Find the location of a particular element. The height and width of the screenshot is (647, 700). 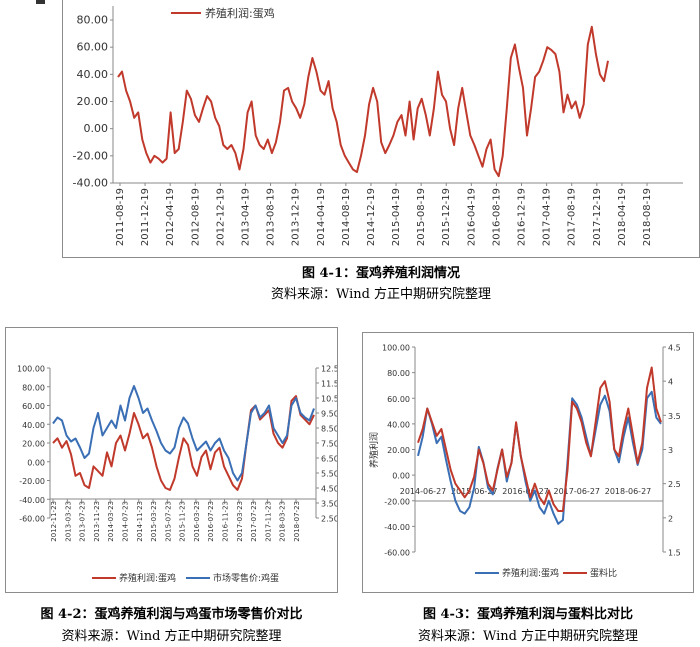

chart-4-2-source: 资料来源：Wind 方正中期研究院整理 is located at coordinates (171, 636).